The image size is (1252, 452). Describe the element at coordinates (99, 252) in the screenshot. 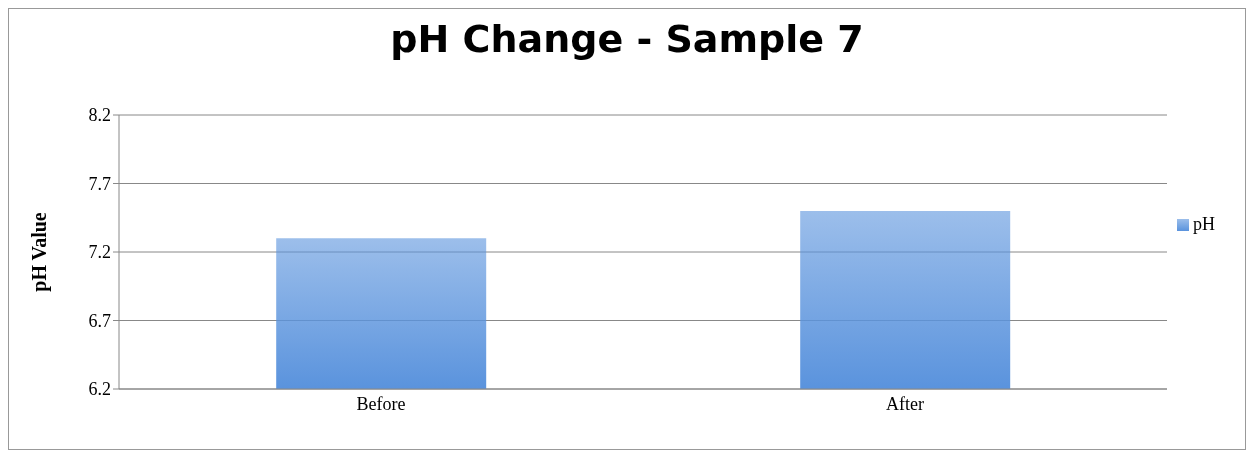

I see `y-tick-label: 7.2` at that location.